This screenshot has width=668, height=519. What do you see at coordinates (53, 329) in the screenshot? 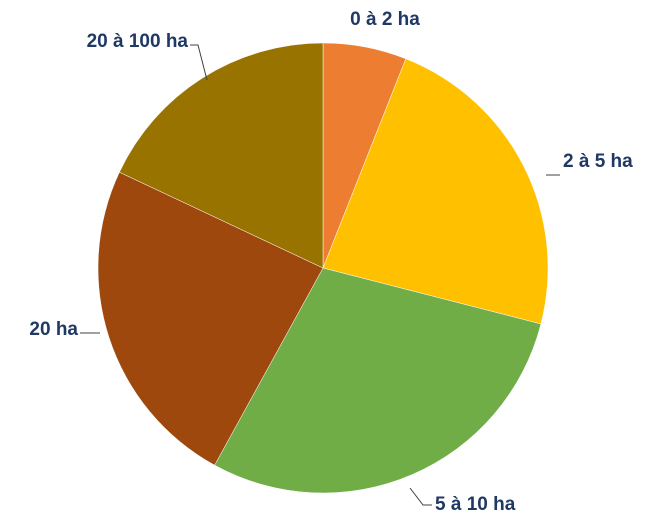
I see `slice-label: 20 ha` at bounding box center [53, 329].